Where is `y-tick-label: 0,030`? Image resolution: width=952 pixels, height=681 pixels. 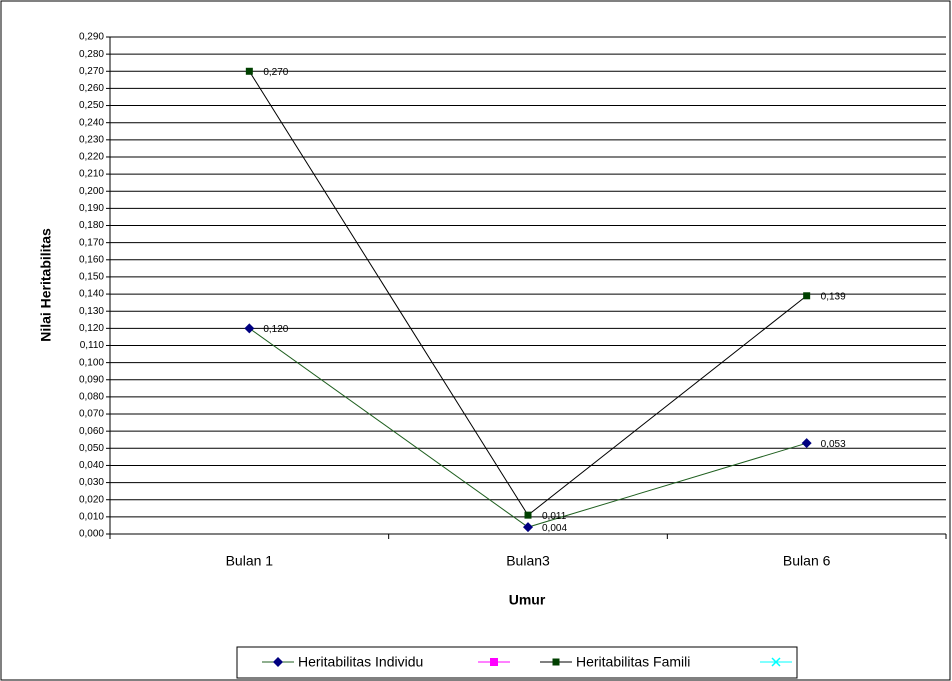
y-tick-label: 0,030 is located at coordinates (91, 482).